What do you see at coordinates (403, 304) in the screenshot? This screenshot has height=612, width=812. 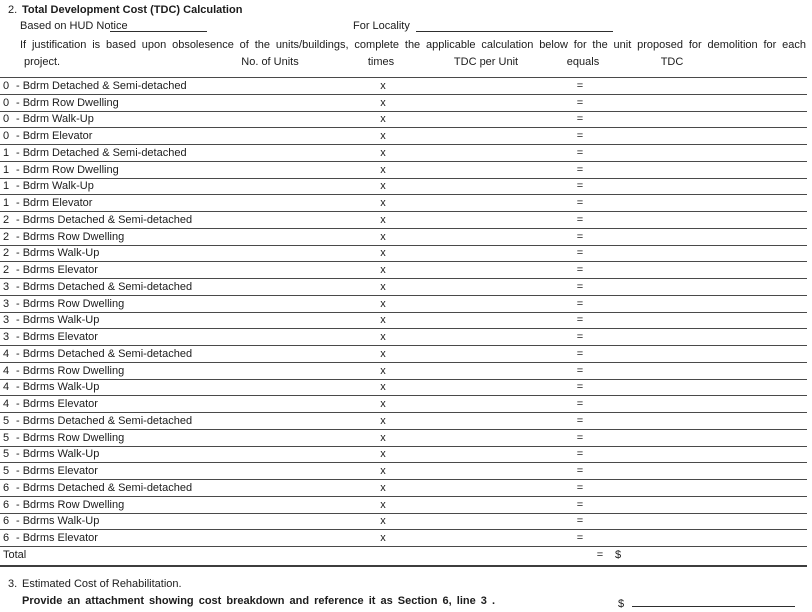 I see `table-row: 3 - Bdrms Row Dwelling x =` at bounding box center [403, 304].